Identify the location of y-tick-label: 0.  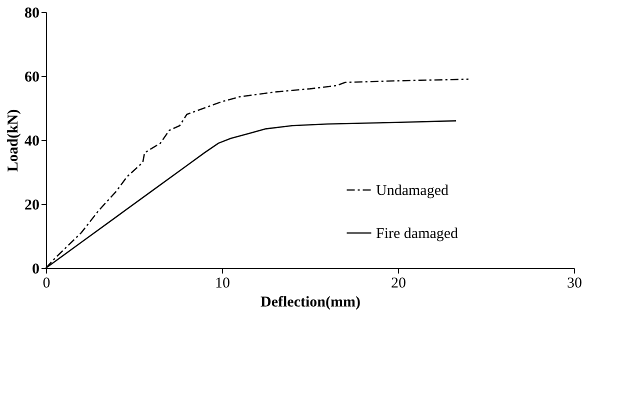
(36, 270).